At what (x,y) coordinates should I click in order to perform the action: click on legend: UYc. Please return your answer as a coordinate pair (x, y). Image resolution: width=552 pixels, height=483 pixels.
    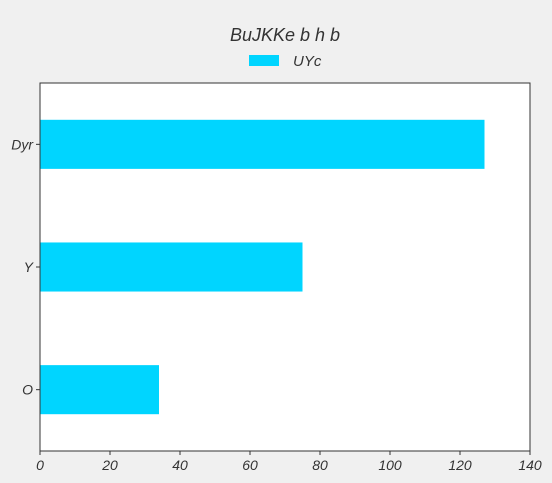
    Looking at the image, I should click on (285, 61).